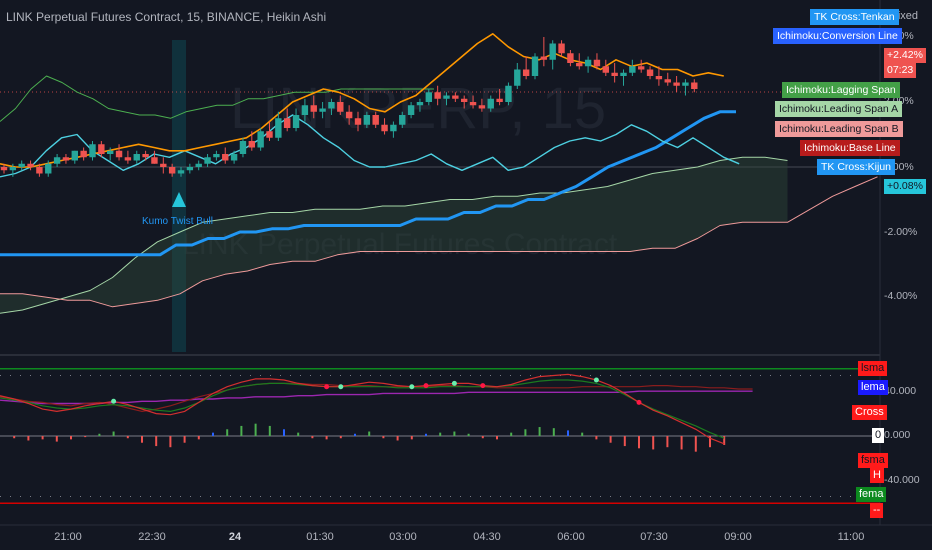 Image resolution: width=932 pixels, height=550 pixels. What do you see at coordinates (152, 537) in the screenshot?
I see `time-tick-label: 22:30` at bounding box center [152, 537].